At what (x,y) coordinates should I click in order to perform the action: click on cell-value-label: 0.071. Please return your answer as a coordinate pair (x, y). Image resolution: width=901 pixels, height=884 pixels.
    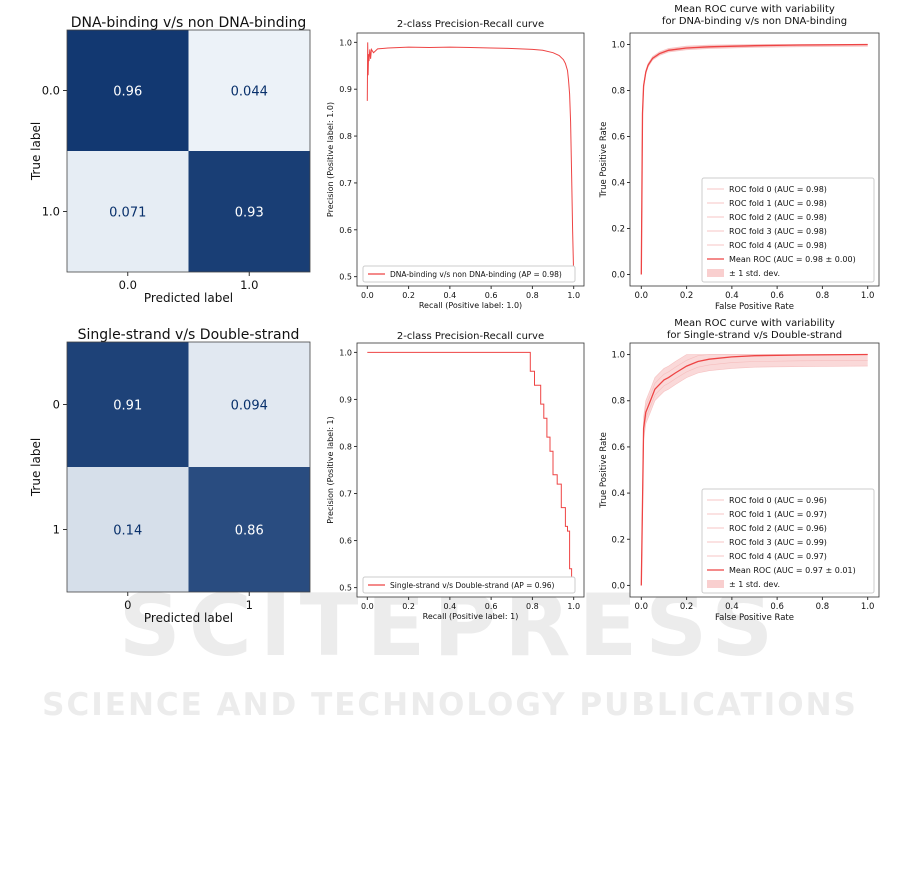
    Looking at the image, I should click on (127, 213).